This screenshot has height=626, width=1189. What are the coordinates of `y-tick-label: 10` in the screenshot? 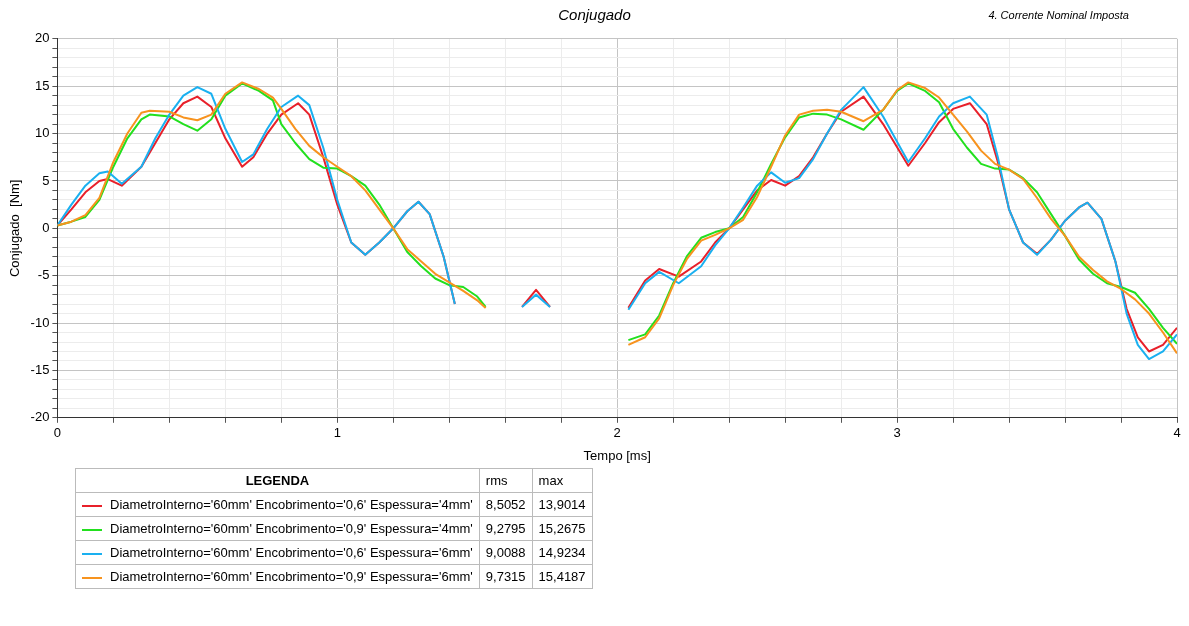 It's located at (42, 133).